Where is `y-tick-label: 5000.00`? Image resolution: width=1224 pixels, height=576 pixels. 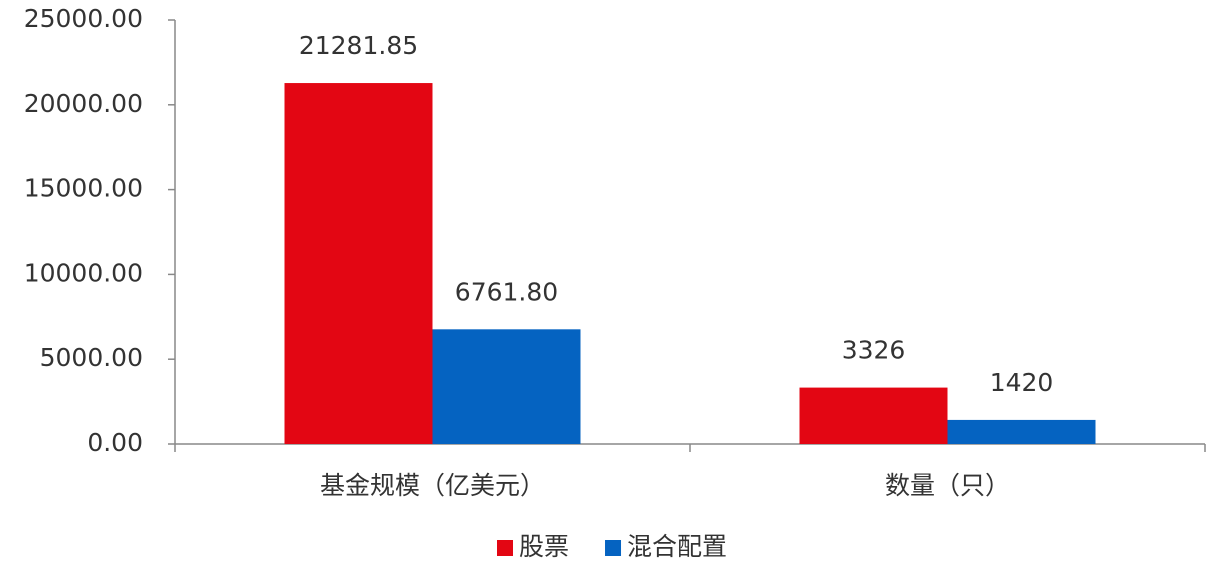 y-tick-label: 5000.00 is located at coordinates (91, 357).